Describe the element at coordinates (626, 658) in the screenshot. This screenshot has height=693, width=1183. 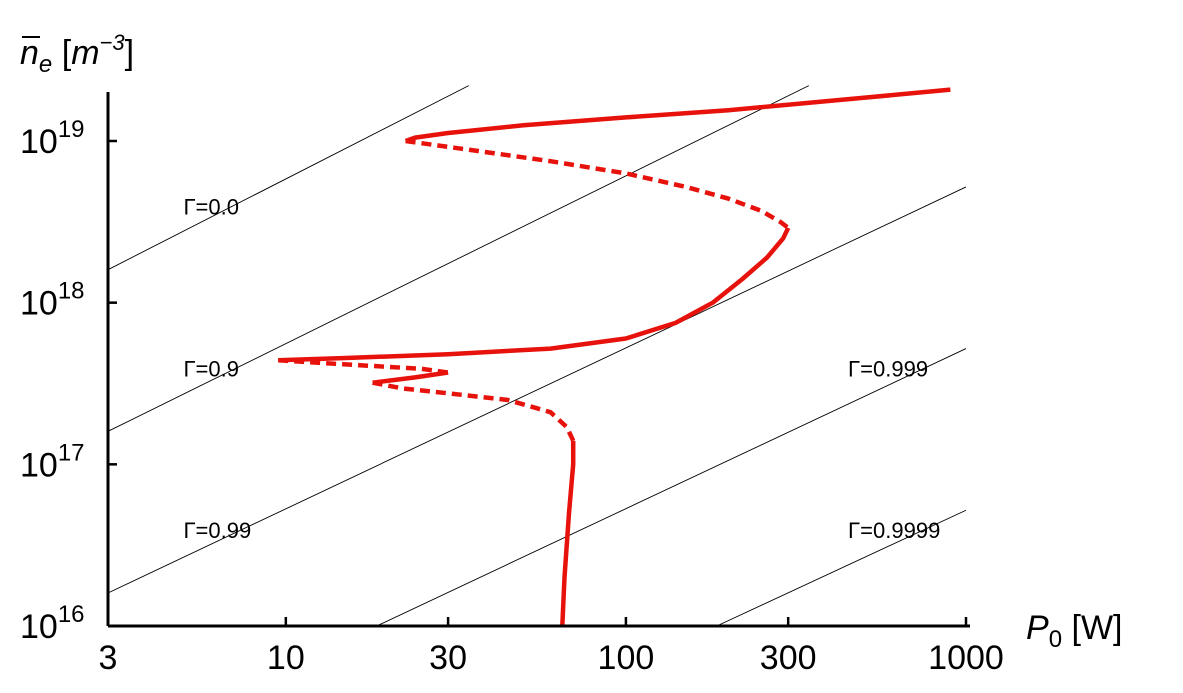
I see `x-tick-label-3: 100` at that location.